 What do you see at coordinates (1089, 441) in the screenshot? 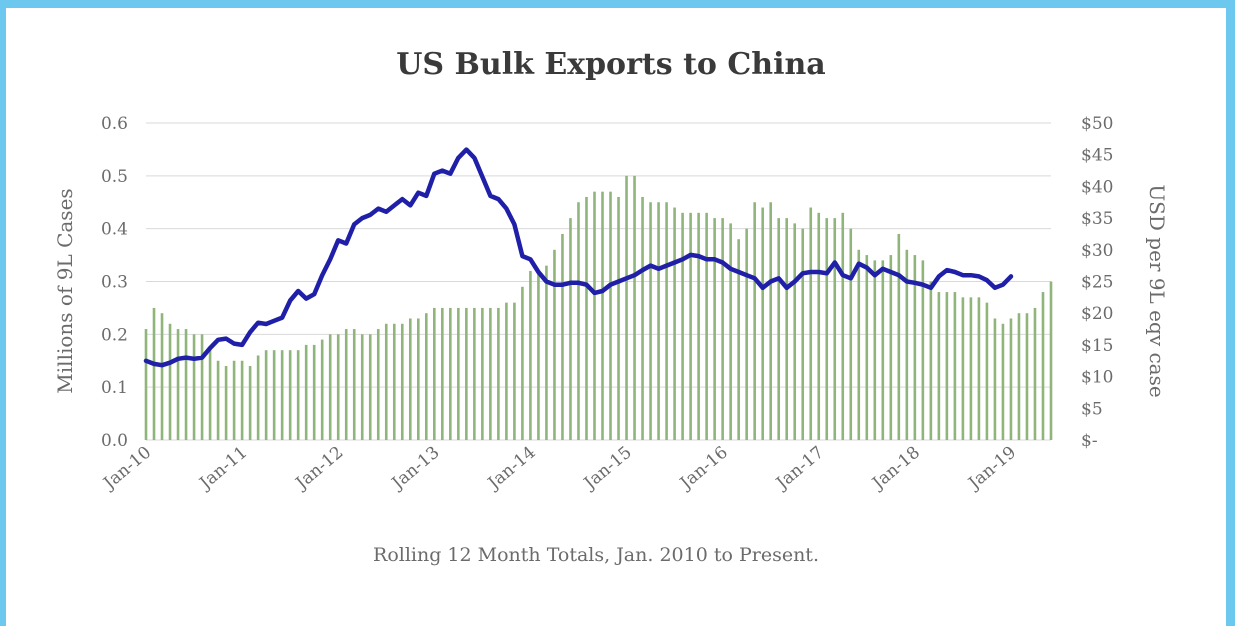
I see `y2-tick-label: $-` at bounding box center [1089, 441].